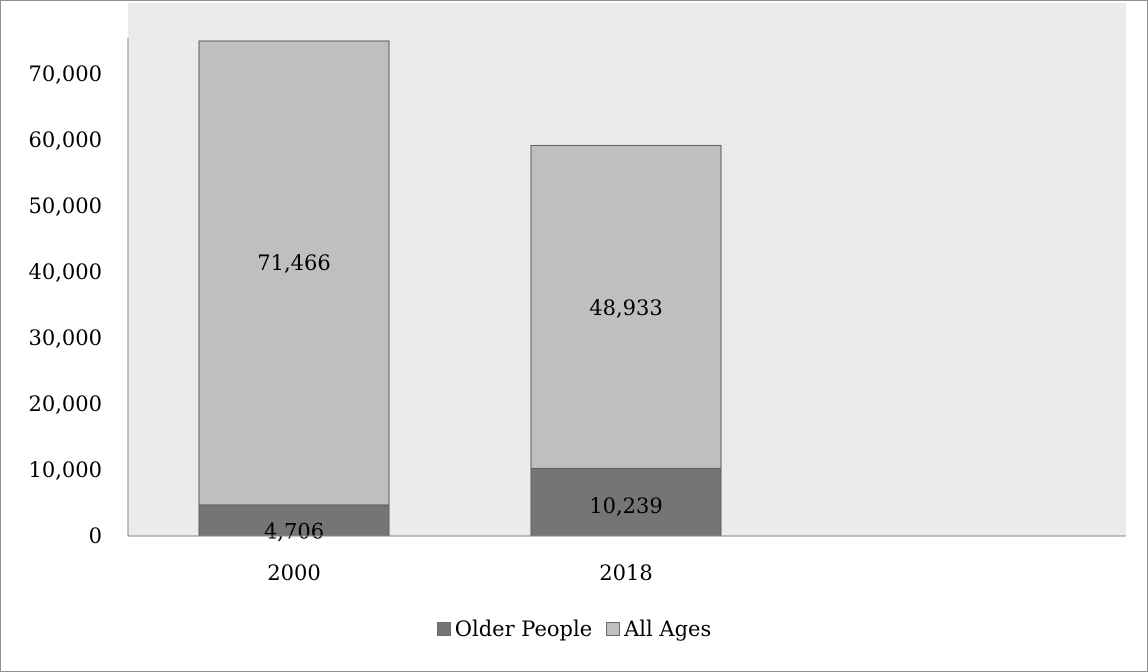 The image size is (1148, 672). I want to click on legend-label-older-people: Older People, so click(523, 629).